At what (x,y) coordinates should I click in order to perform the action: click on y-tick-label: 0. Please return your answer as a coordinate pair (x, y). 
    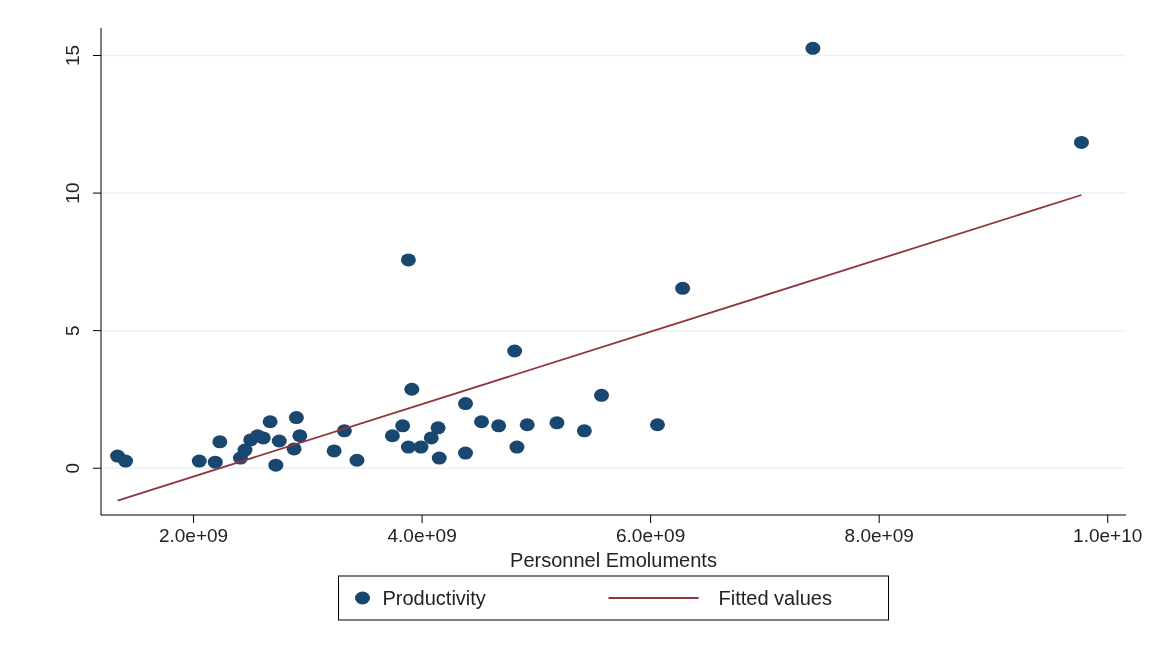
    Looking at the image, I should click on (72, 468).